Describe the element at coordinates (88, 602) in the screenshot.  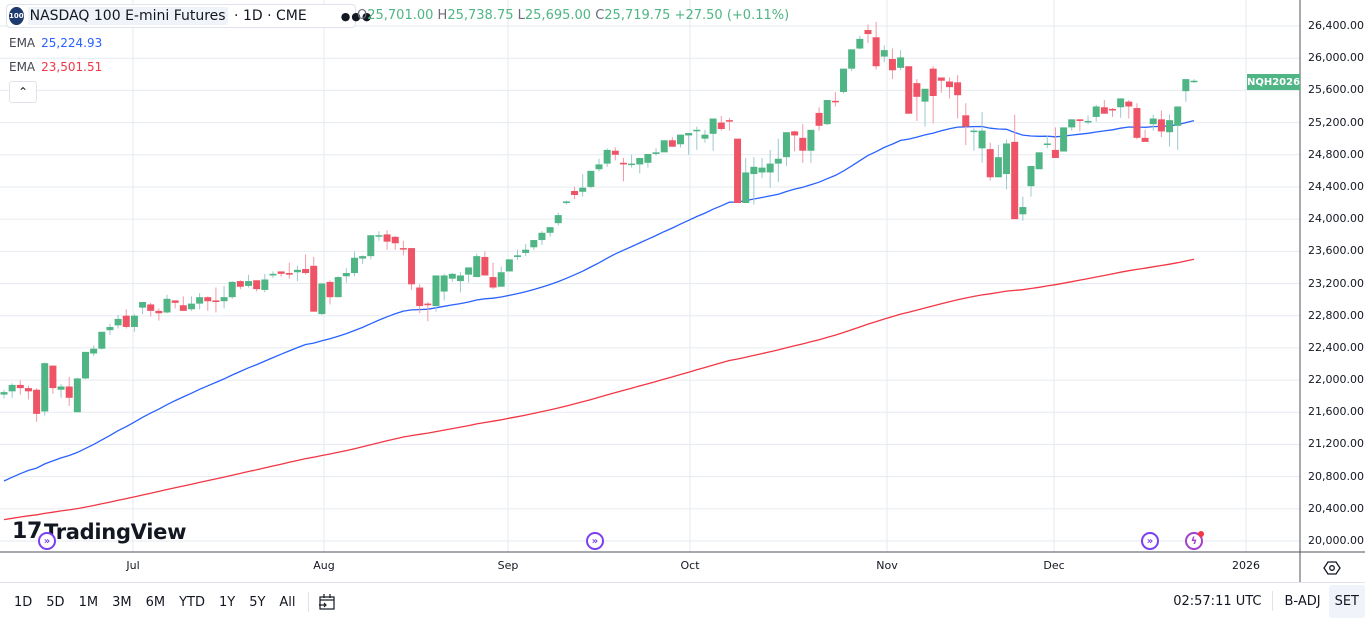
I see `range-1m-button: 1M` at that location.